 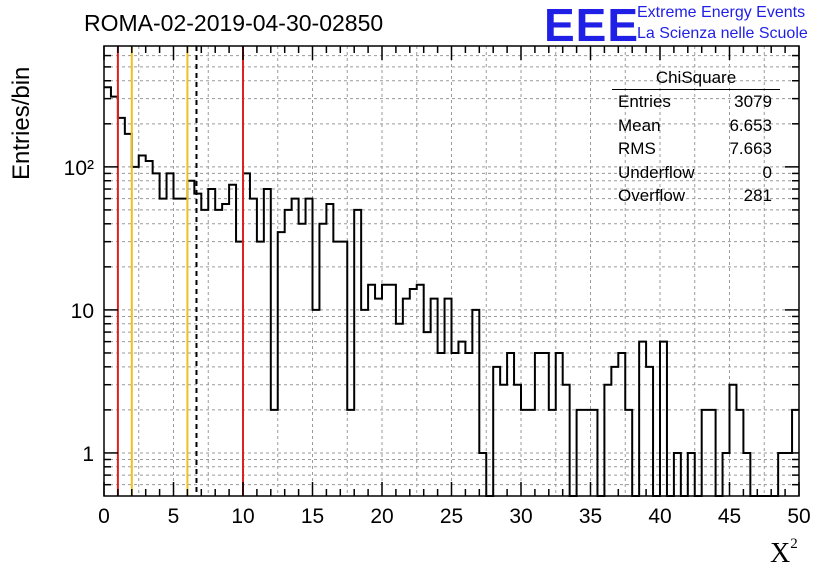 What do you see at coordinates (659, 516) in the screenshot?
I see `x-tick-label: 40` at bounding box center [659, 516].